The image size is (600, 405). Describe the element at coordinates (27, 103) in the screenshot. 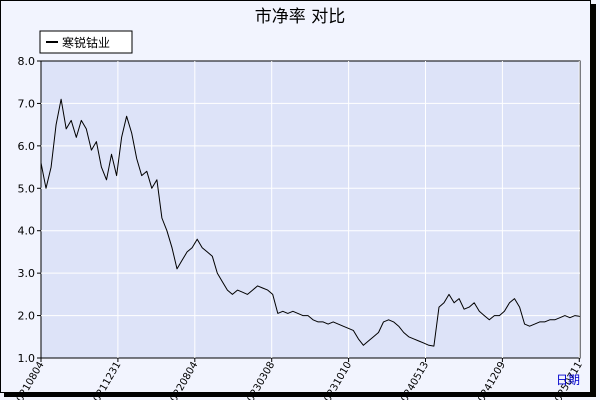

I see `y-tick-label: 7.0` at that location.